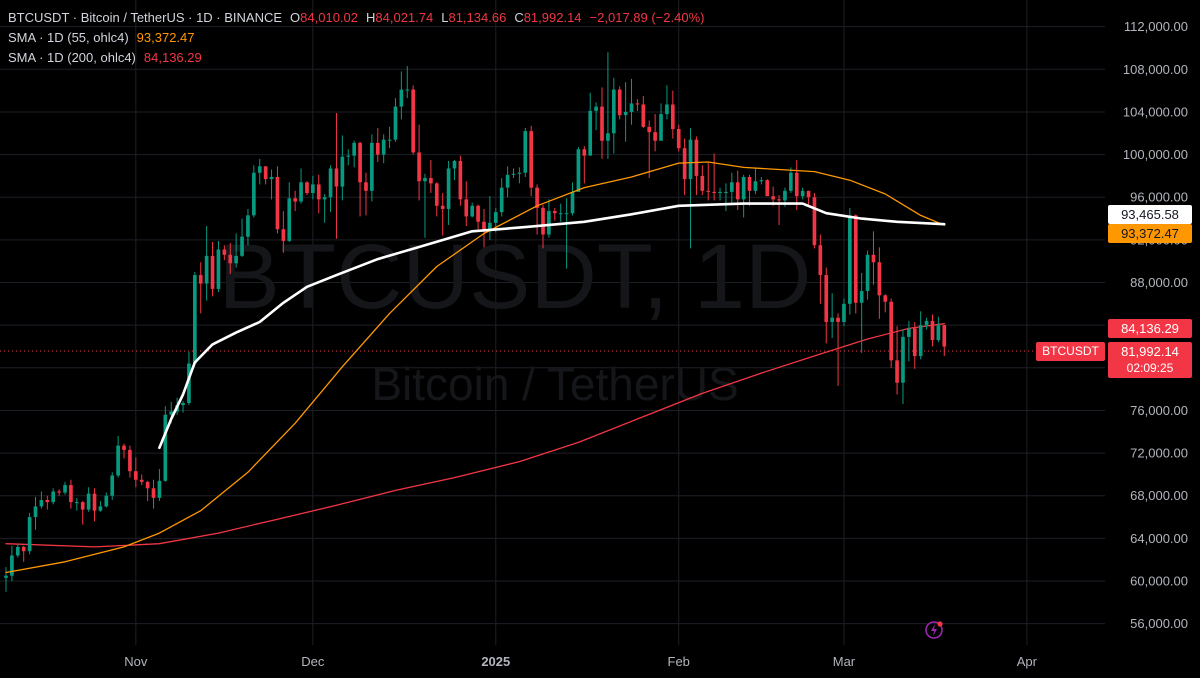 This screenshot has height=678, width=1200. I want to click on watermark: BTCUSDT, 1D Bitcoin / TetherUS, so click(515, 318).